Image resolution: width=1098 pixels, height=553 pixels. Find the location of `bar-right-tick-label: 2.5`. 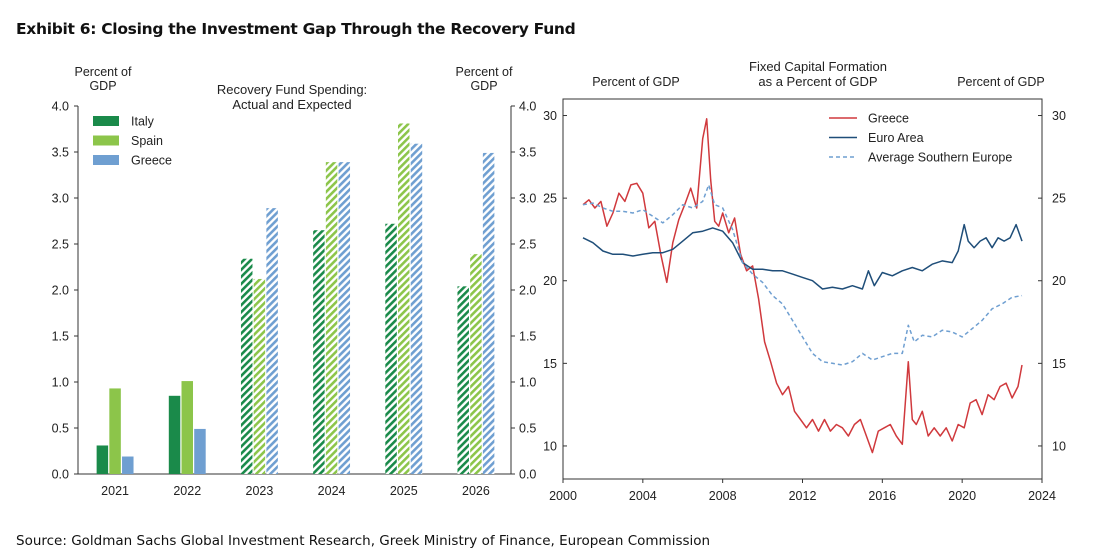

bar-right-tick-label: 2.5 is located at coordinates (527, 245).